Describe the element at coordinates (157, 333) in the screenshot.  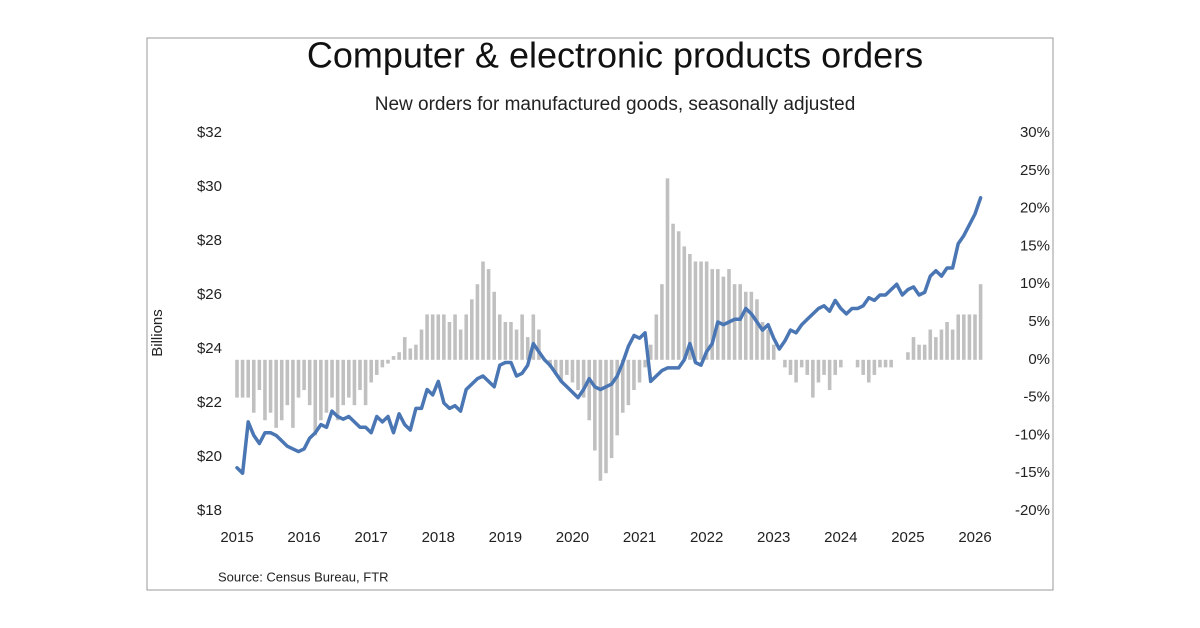
I see `y-axis-label: Billions` at that location.